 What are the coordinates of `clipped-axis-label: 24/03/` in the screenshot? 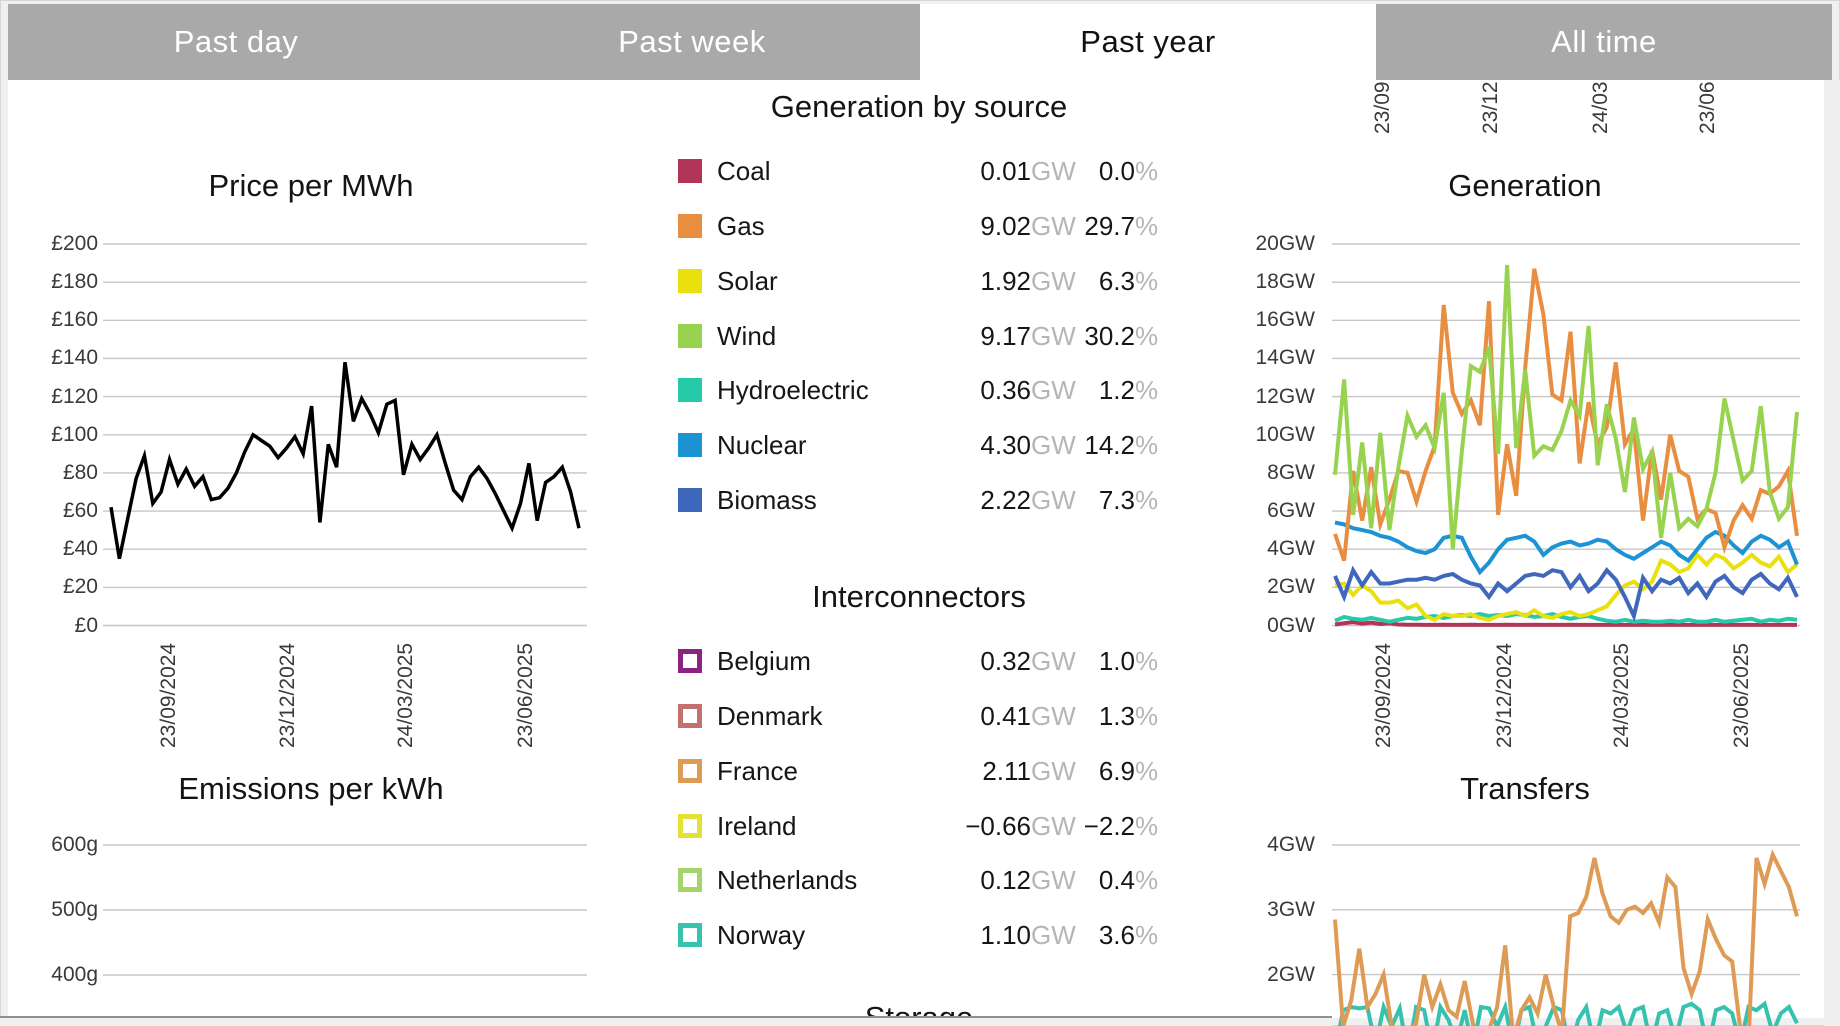 It's located at (1600, 108).